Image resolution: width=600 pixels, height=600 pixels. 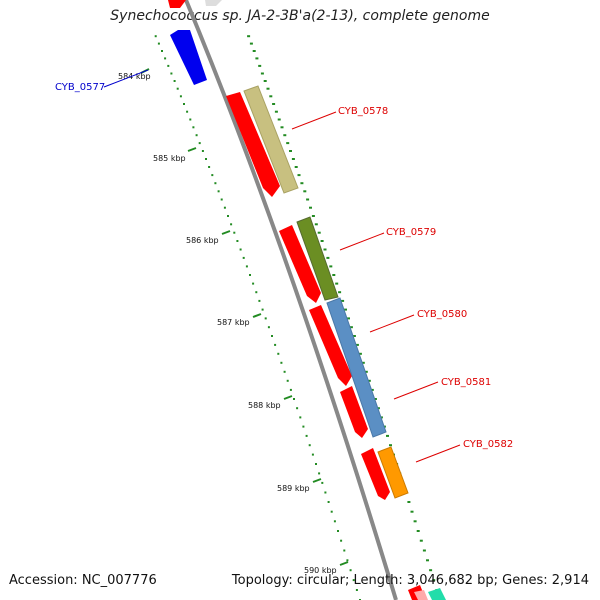 What do you see at coordinates (421, 595) in the screenshot?
I see `partial-feature-bottom-pink` at bounding box center [421, 595].